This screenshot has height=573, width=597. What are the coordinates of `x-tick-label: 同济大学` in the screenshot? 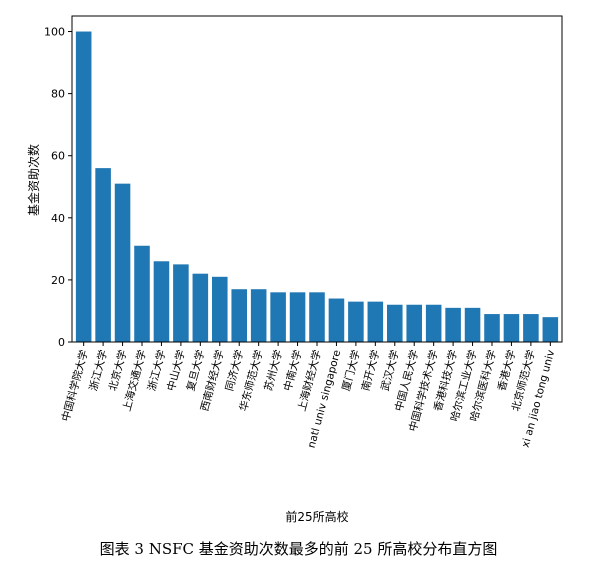 It's located at (234, 370).